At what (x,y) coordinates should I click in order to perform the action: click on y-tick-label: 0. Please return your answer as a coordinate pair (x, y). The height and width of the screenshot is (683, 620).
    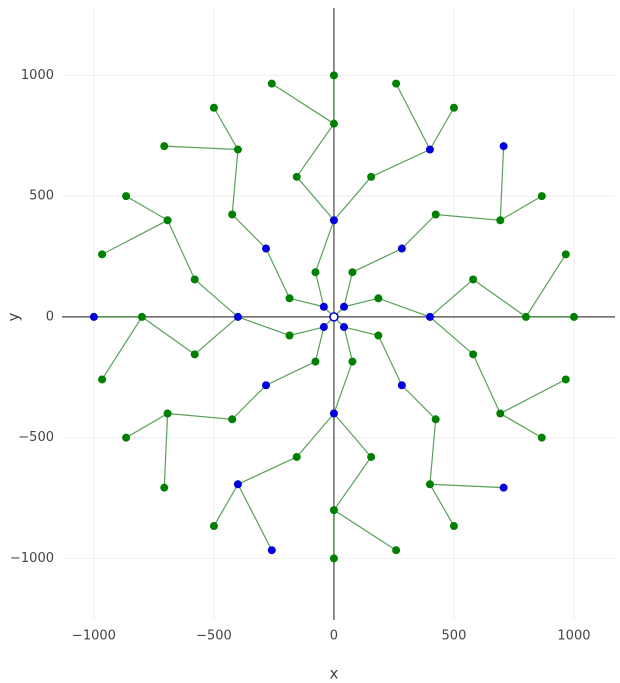
    Looking at the image, I should click on (50, 316).